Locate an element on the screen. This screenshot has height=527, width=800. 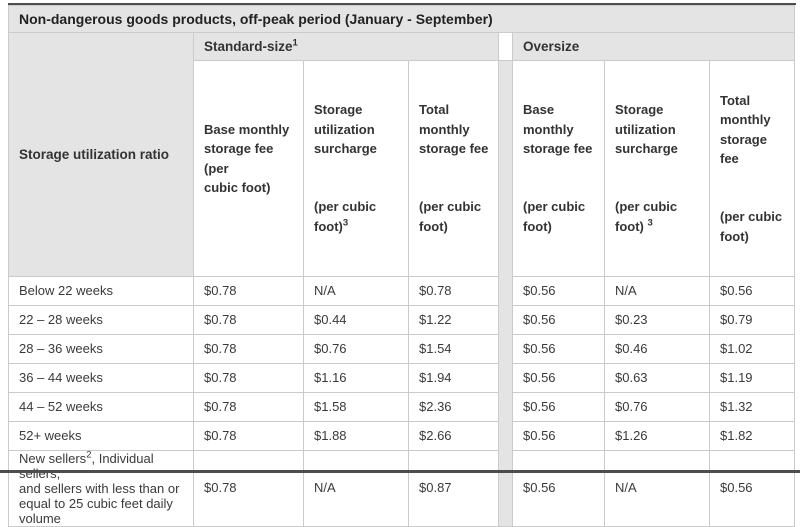
fee-value: $1.16 is located at coordinates (356, 377).